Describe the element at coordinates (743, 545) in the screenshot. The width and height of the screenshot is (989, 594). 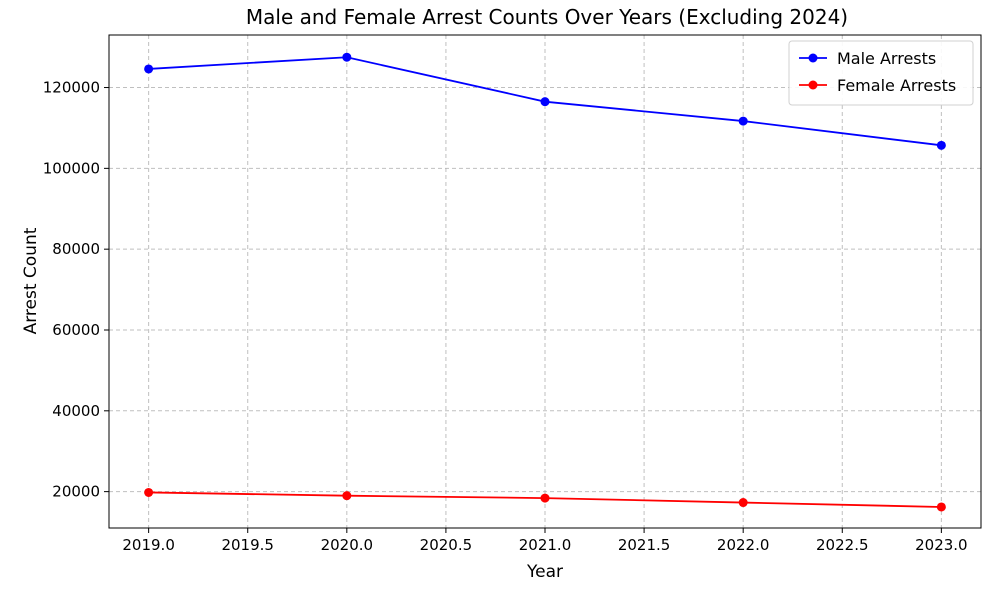
I see `x-tick-label: 2022.0` at that location.